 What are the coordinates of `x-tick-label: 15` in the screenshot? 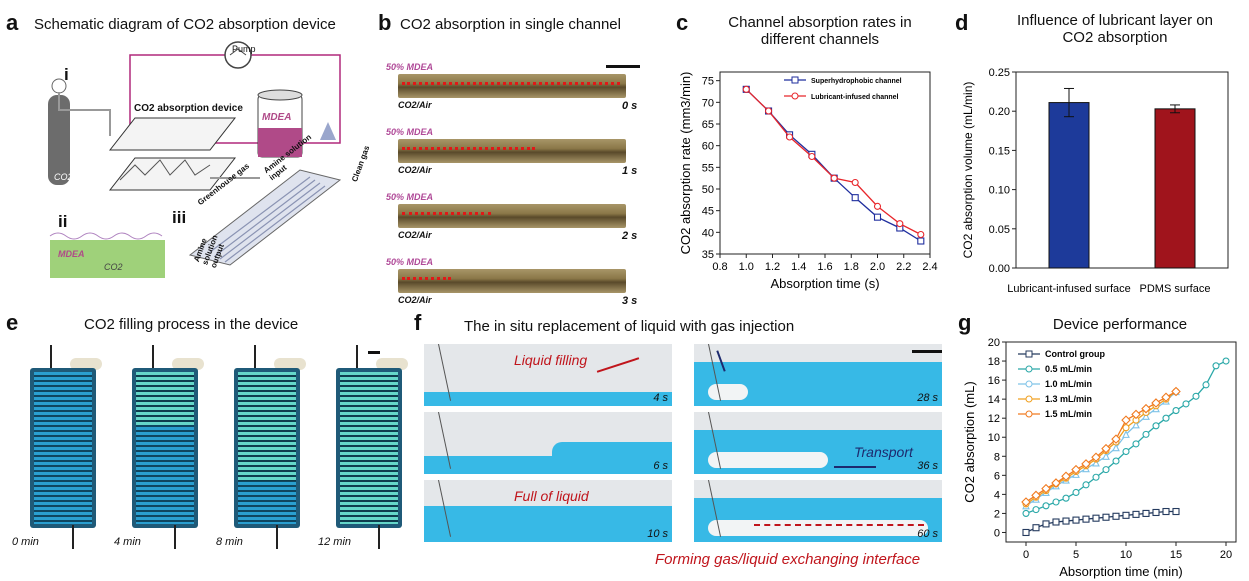 It's located at (1176, 555).